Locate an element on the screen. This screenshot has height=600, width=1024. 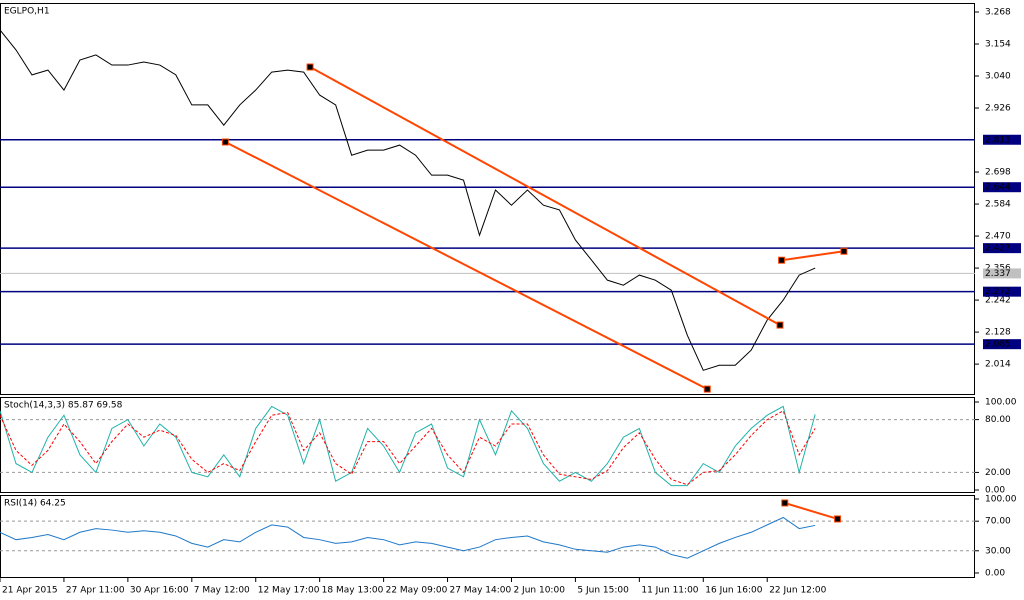
x-tick-label: 27 Apr 11:00 is located at coordinates (95, 591).